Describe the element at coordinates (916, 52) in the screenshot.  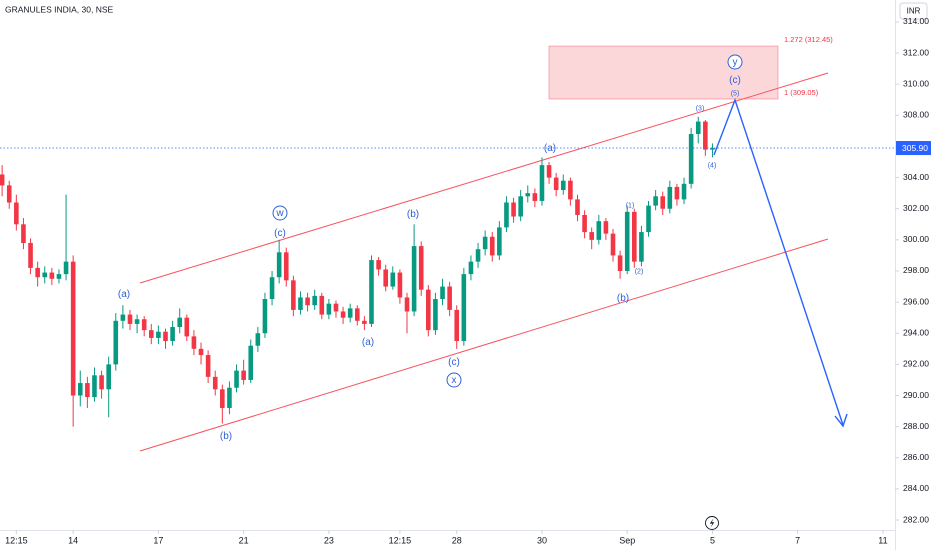
I see `y-tick-label: 312.00` at that location.